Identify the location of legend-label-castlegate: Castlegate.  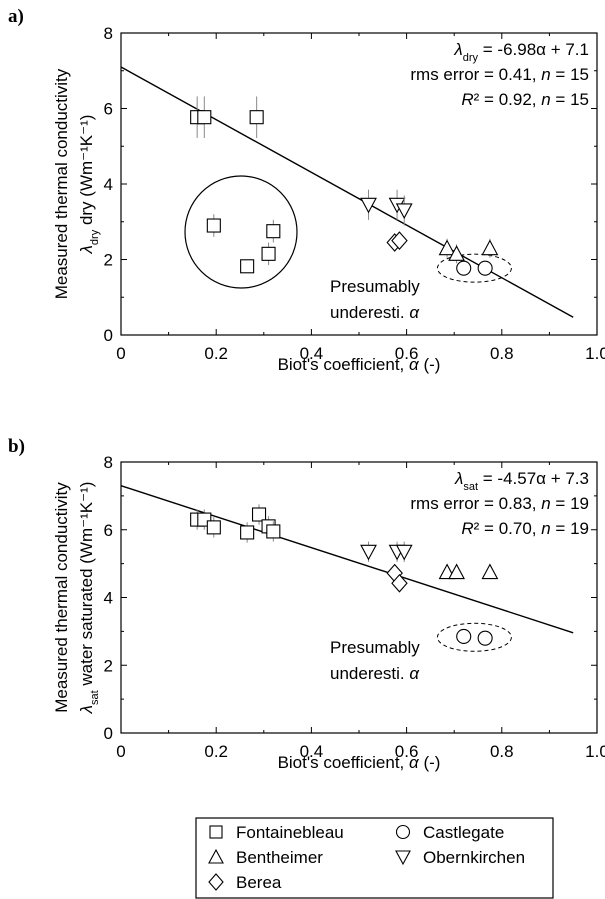
(463, 832).